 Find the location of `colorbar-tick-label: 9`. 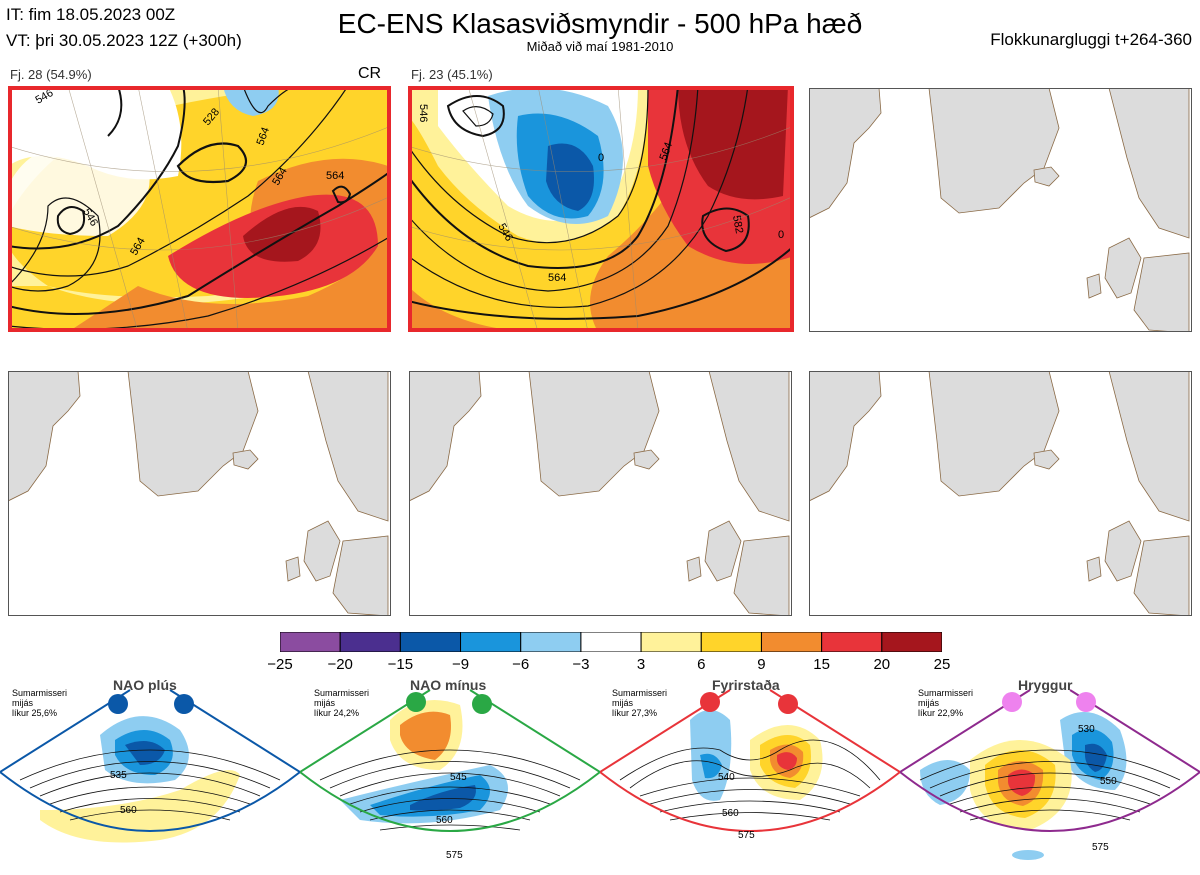

colorbar-tick-label: 9 is located at coordinates (761, 664).